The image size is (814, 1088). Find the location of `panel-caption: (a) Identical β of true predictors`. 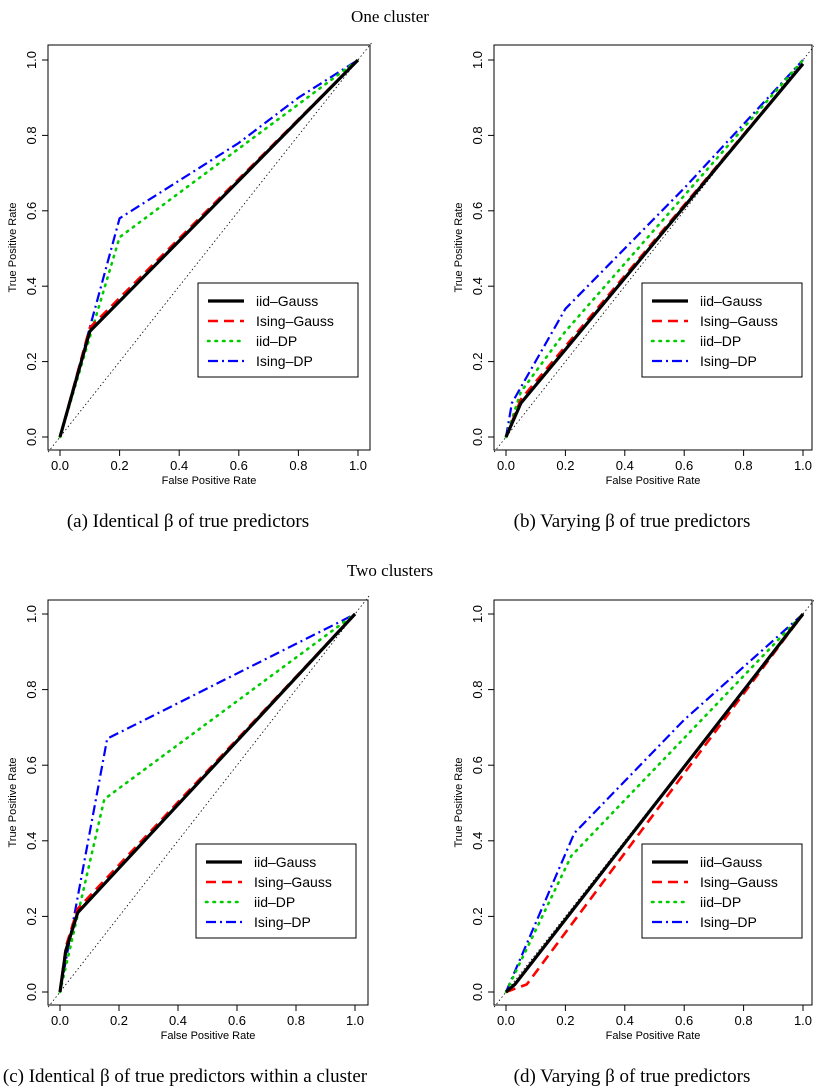

panel-caption: (a) Identical β of true predictors is located at coordinates (188, 521).